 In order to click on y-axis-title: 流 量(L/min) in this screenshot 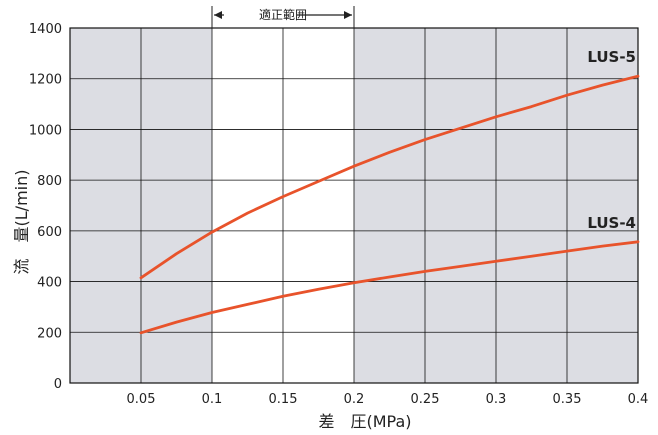, I will do `click(21, 222)`.